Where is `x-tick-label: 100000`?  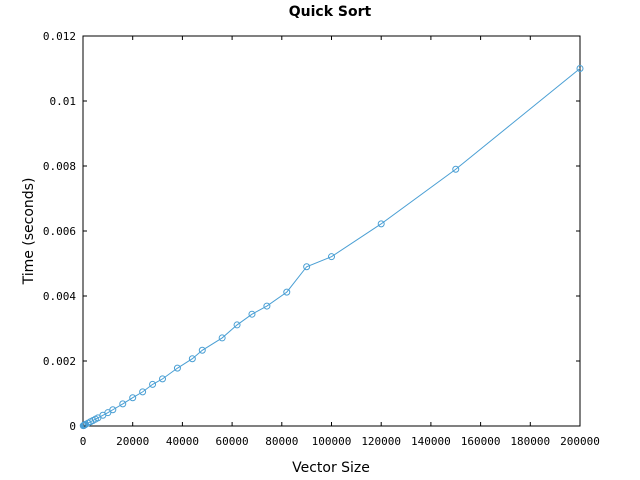 x-tick-label: 100000 is located at coordinates (332, 441).